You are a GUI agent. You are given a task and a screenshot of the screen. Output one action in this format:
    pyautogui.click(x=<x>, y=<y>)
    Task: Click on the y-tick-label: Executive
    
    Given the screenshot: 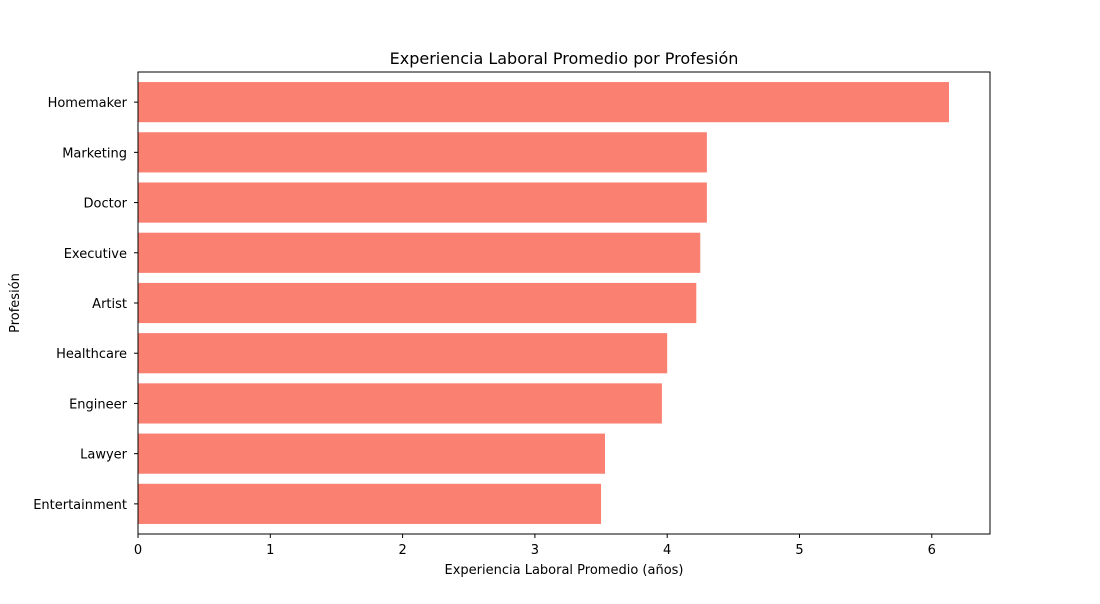 What is the action you would take?
    pyautogui.click(x=95, y=254)
    